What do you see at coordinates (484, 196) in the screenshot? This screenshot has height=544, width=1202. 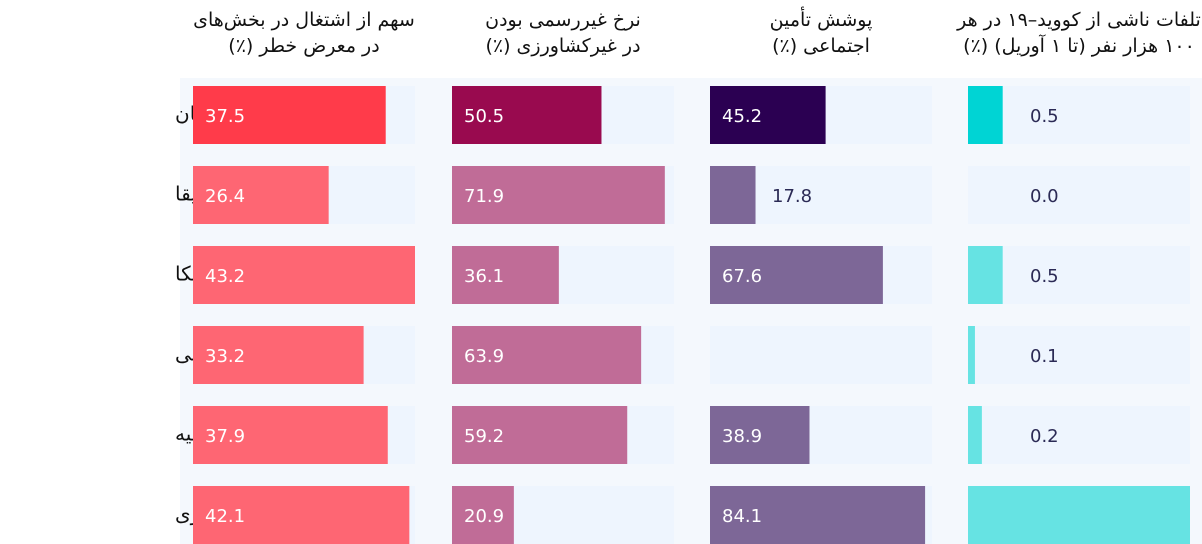 I see `value-label: 71.9` at bounding box center [484, 196].